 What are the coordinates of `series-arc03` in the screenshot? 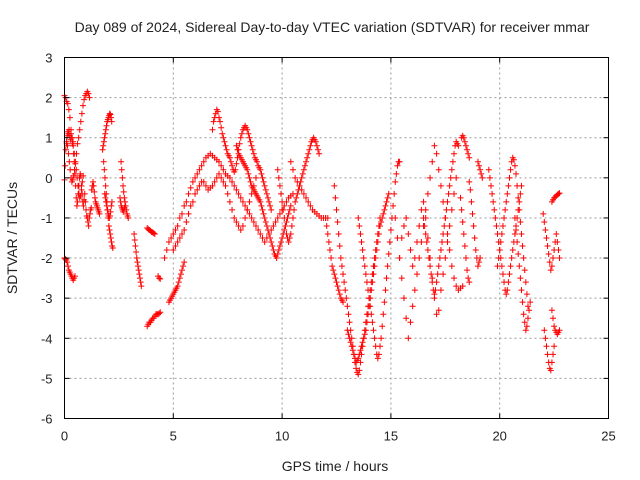 It's located at (69, 269).